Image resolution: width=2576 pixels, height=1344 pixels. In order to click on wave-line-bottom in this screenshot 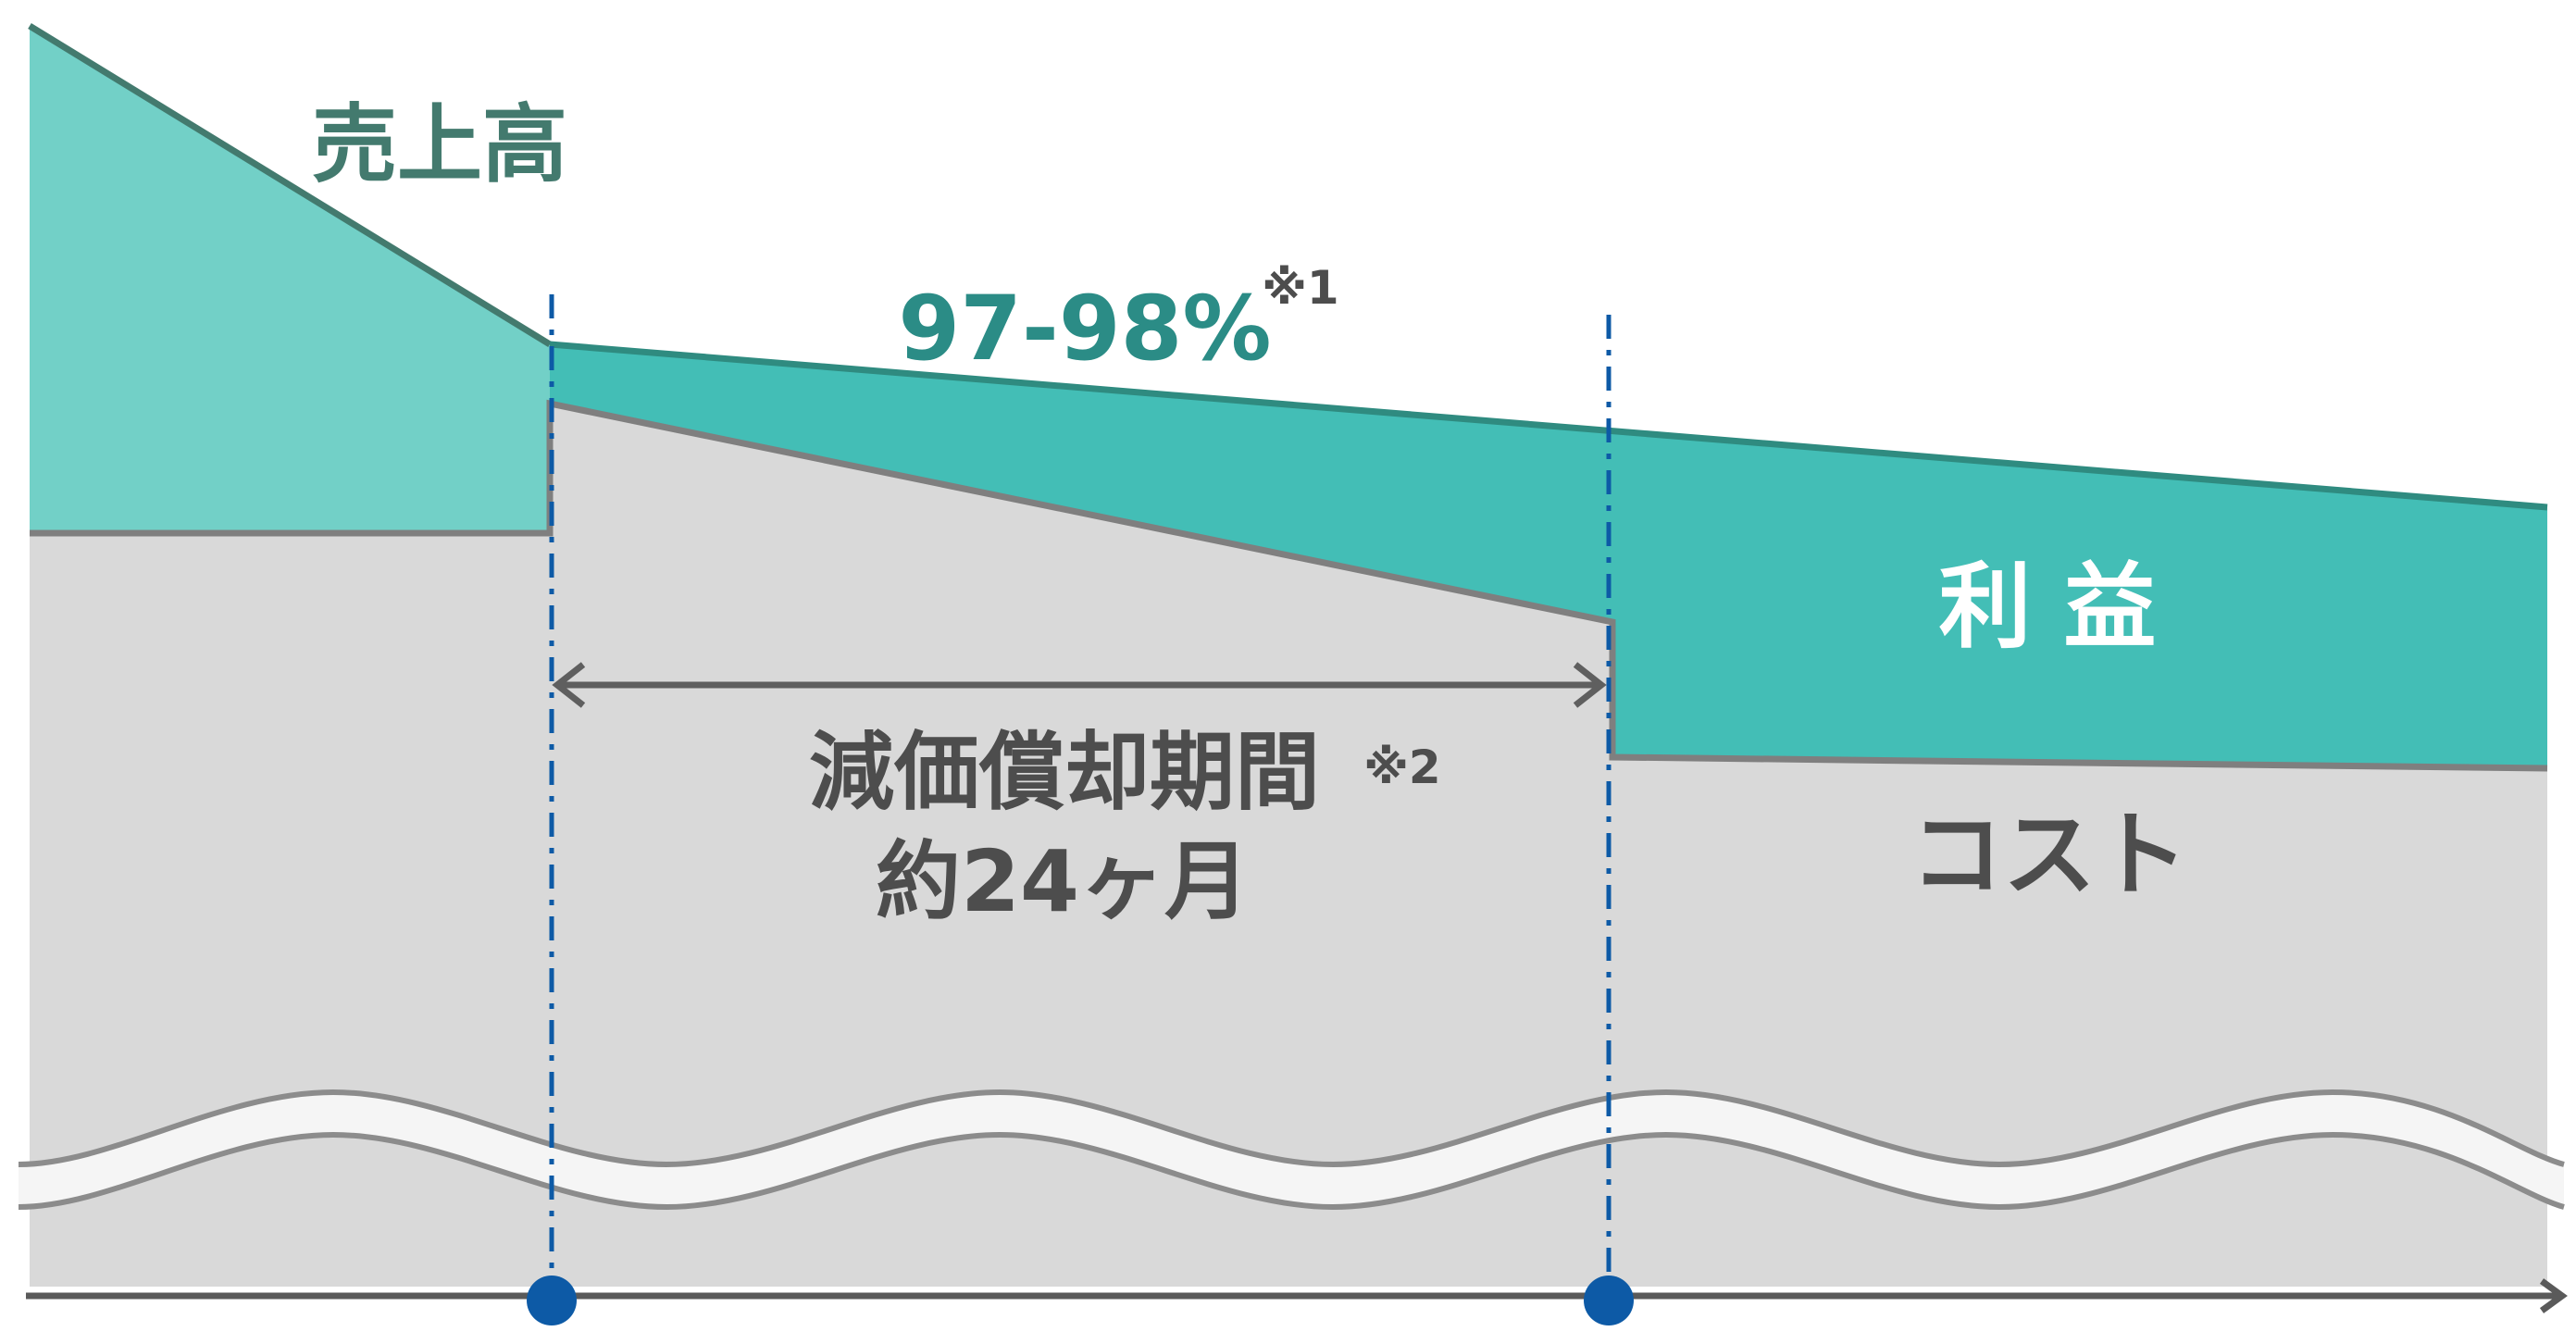, I will do `click(1291, 1171)`.